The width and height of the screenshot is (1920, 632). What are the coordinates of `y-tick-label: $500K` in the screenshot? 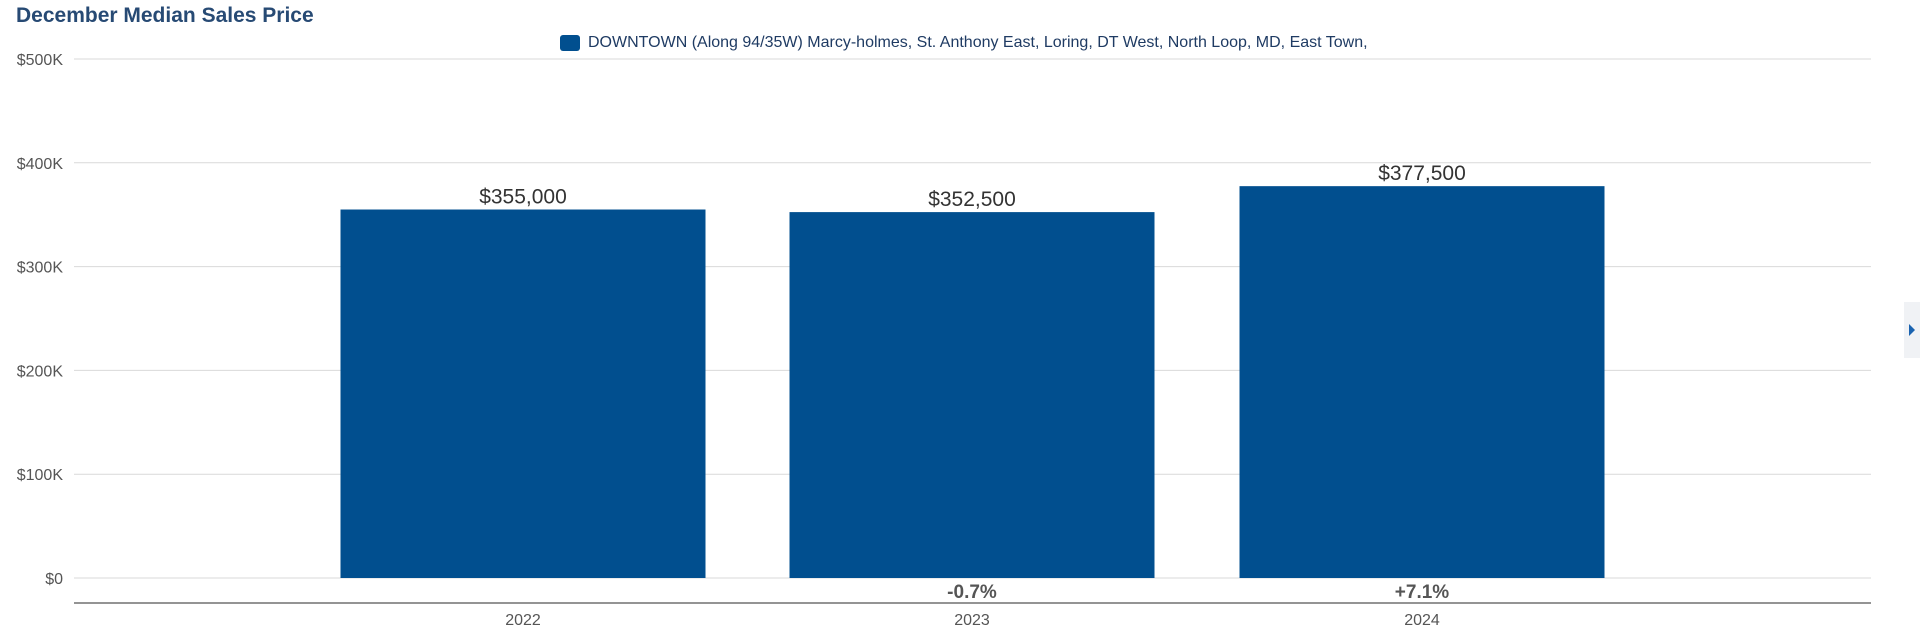 It's located at (40, 60).